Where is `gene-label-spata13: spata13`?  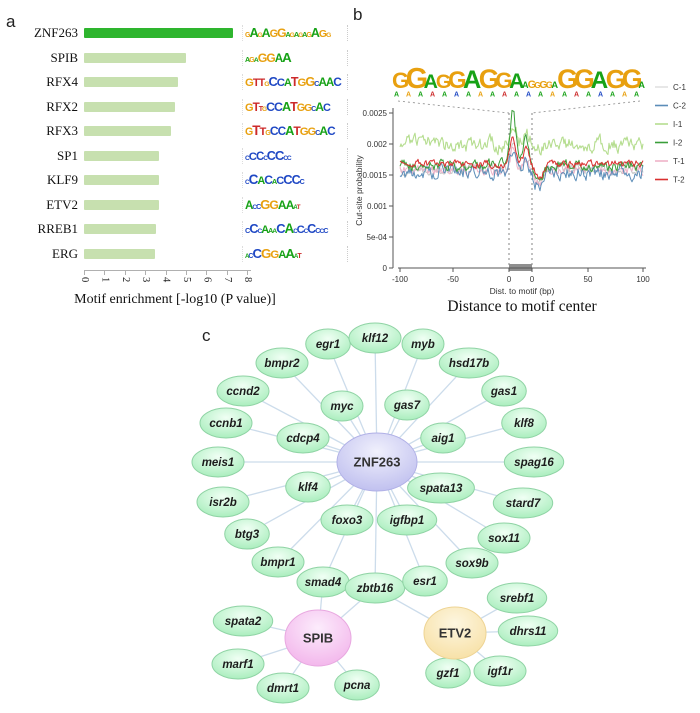 gene-label-spata13: spata13 is located at coordinates (441, 489).